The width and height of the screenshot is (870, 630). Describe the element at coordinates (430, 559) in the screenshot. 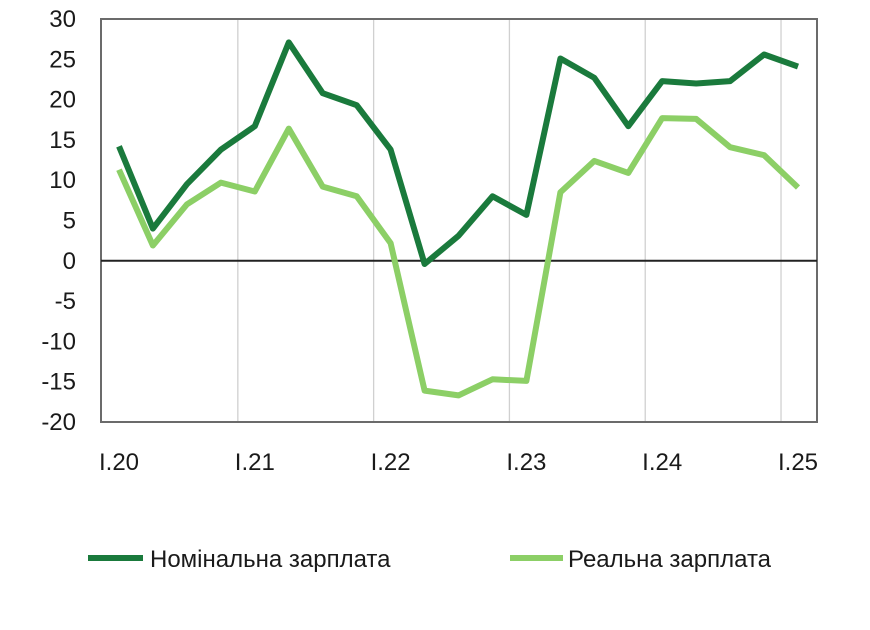

I see `legend: Номінальна зарплата Реальна зарплата` at that location.